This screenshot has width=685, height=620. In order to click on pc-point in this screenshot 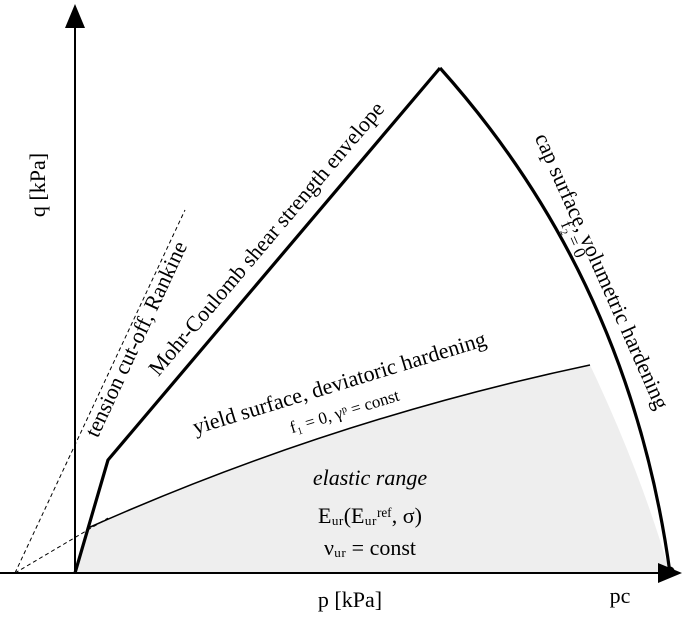, I will do `click(670, 571)`.